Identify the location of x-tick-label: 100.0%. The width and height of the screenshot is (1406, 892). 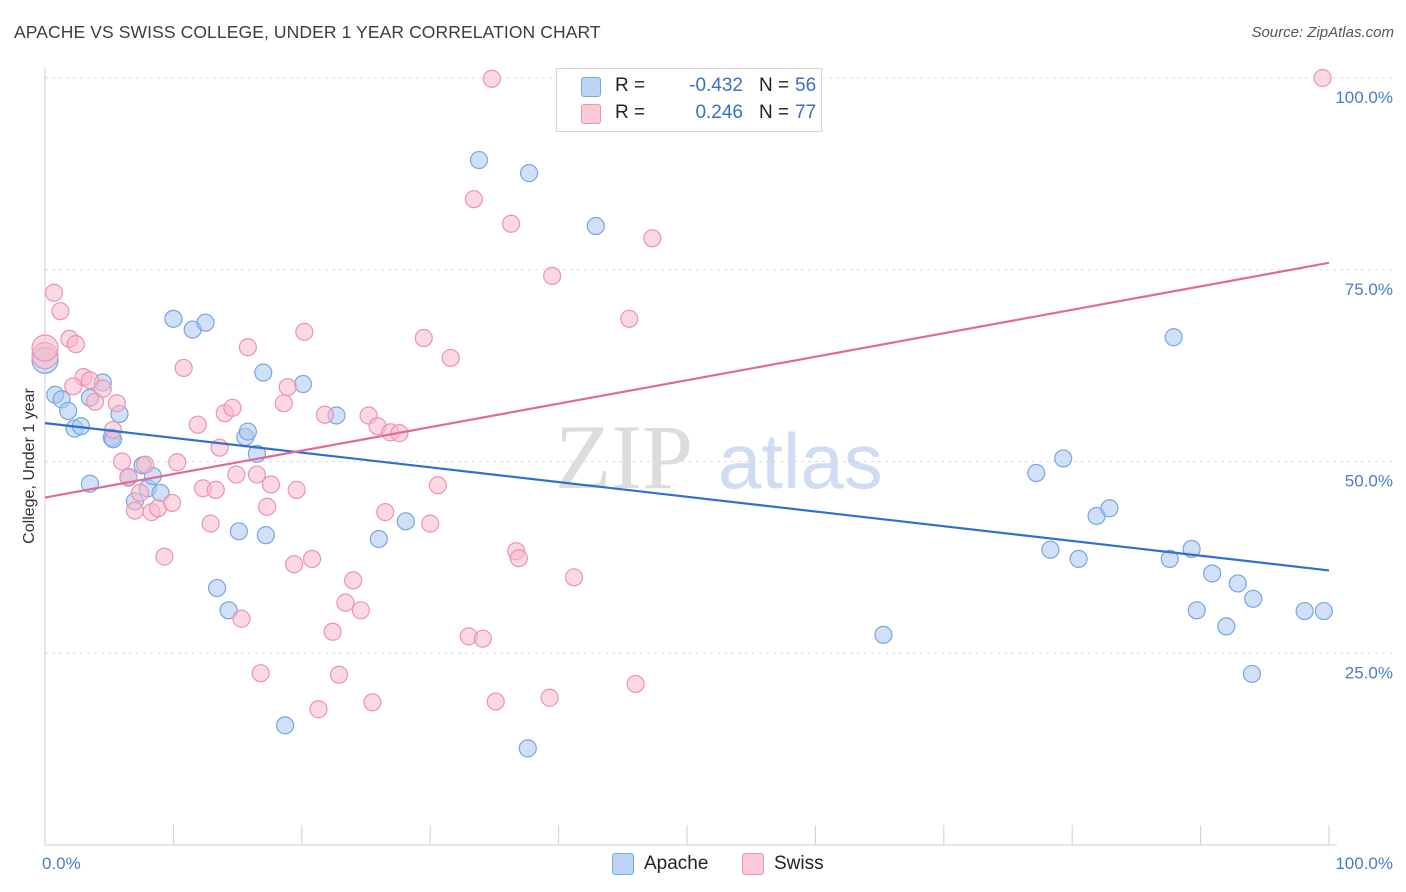
(1364, 863).